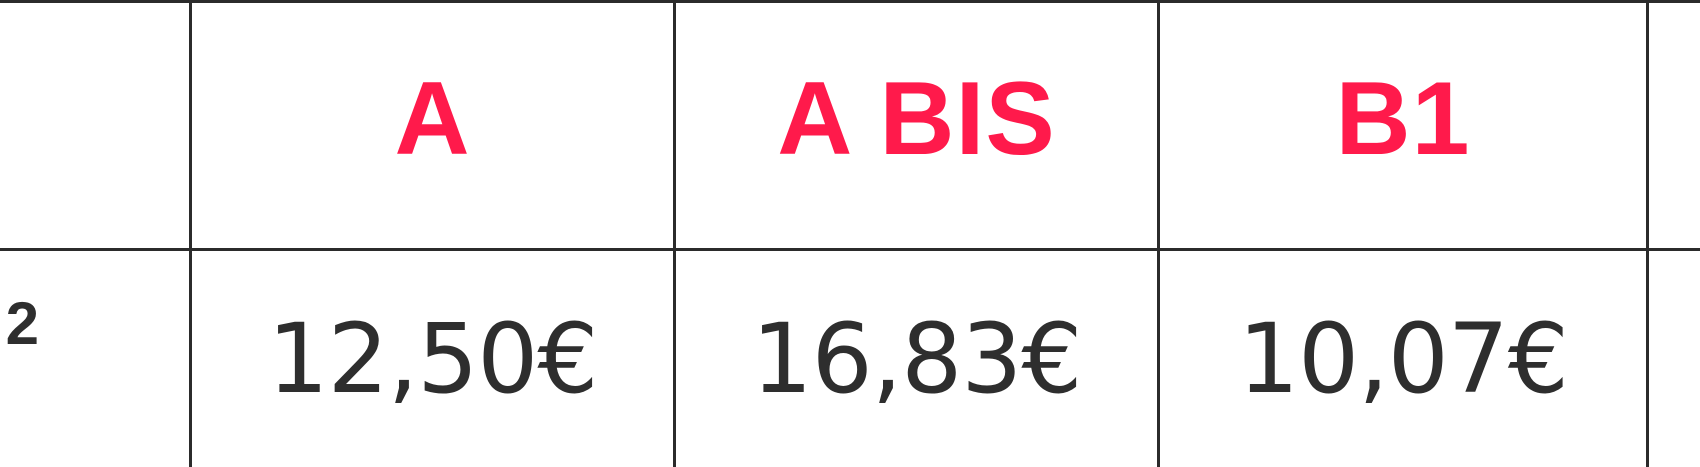 Image resolution: width=1700 pixels, height=467 pixels. I want to click on header-cell-next, so click(1674, 127).